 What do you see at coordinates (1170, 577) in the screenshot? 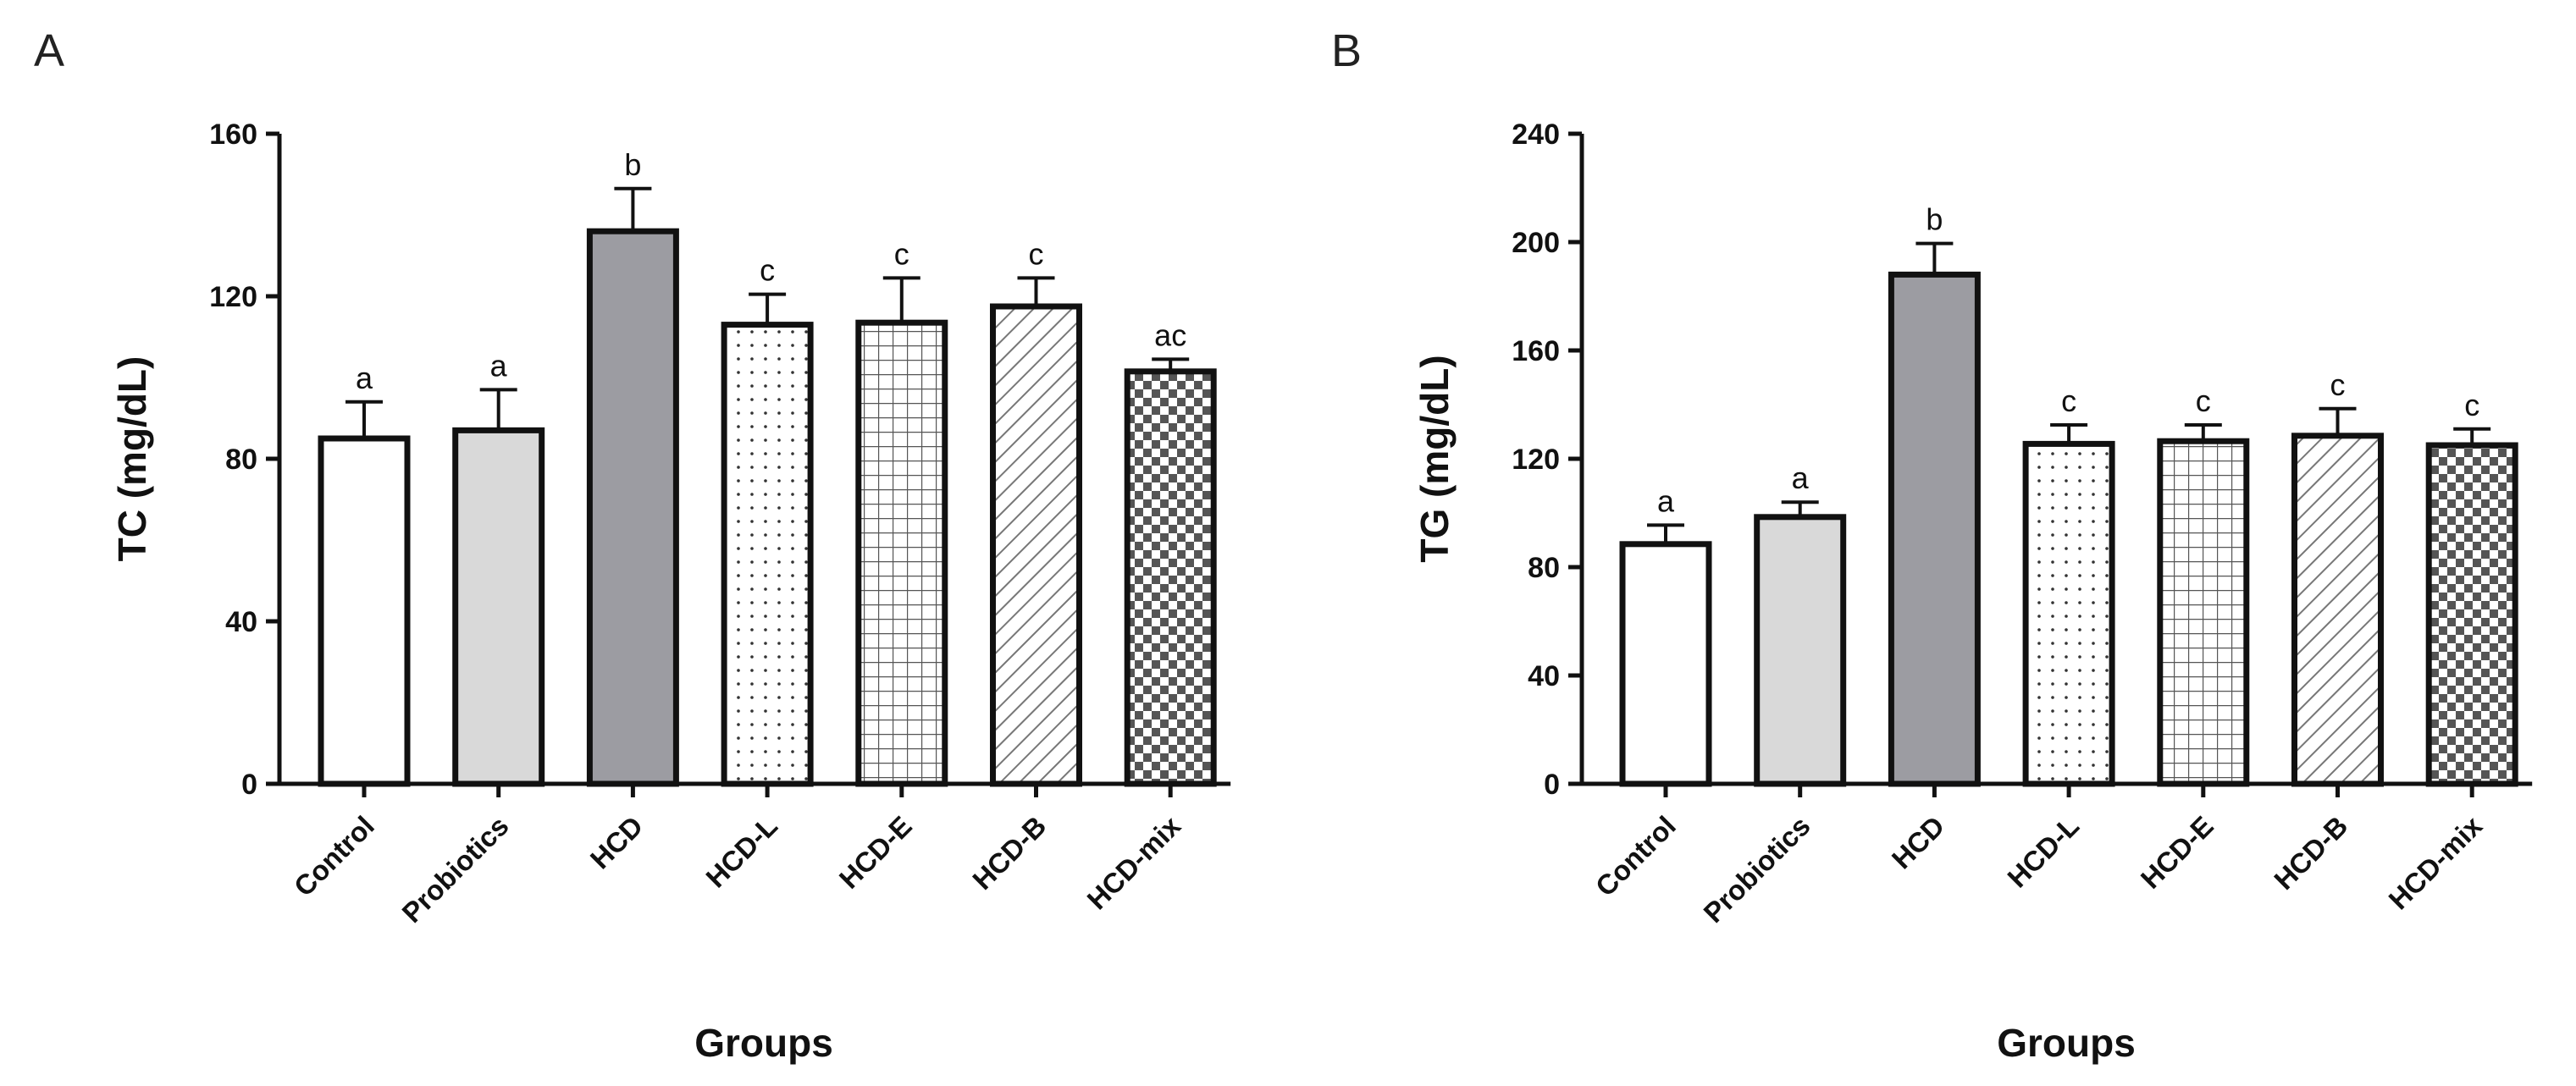
I see `bar-a-hcd-mix` at bounding box center [1170, 577].